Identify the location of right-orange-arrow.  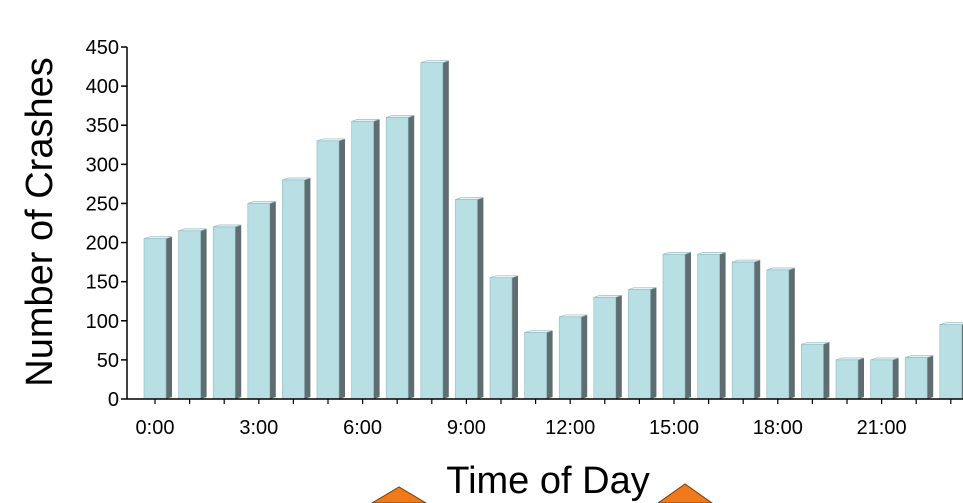
(685, 493).